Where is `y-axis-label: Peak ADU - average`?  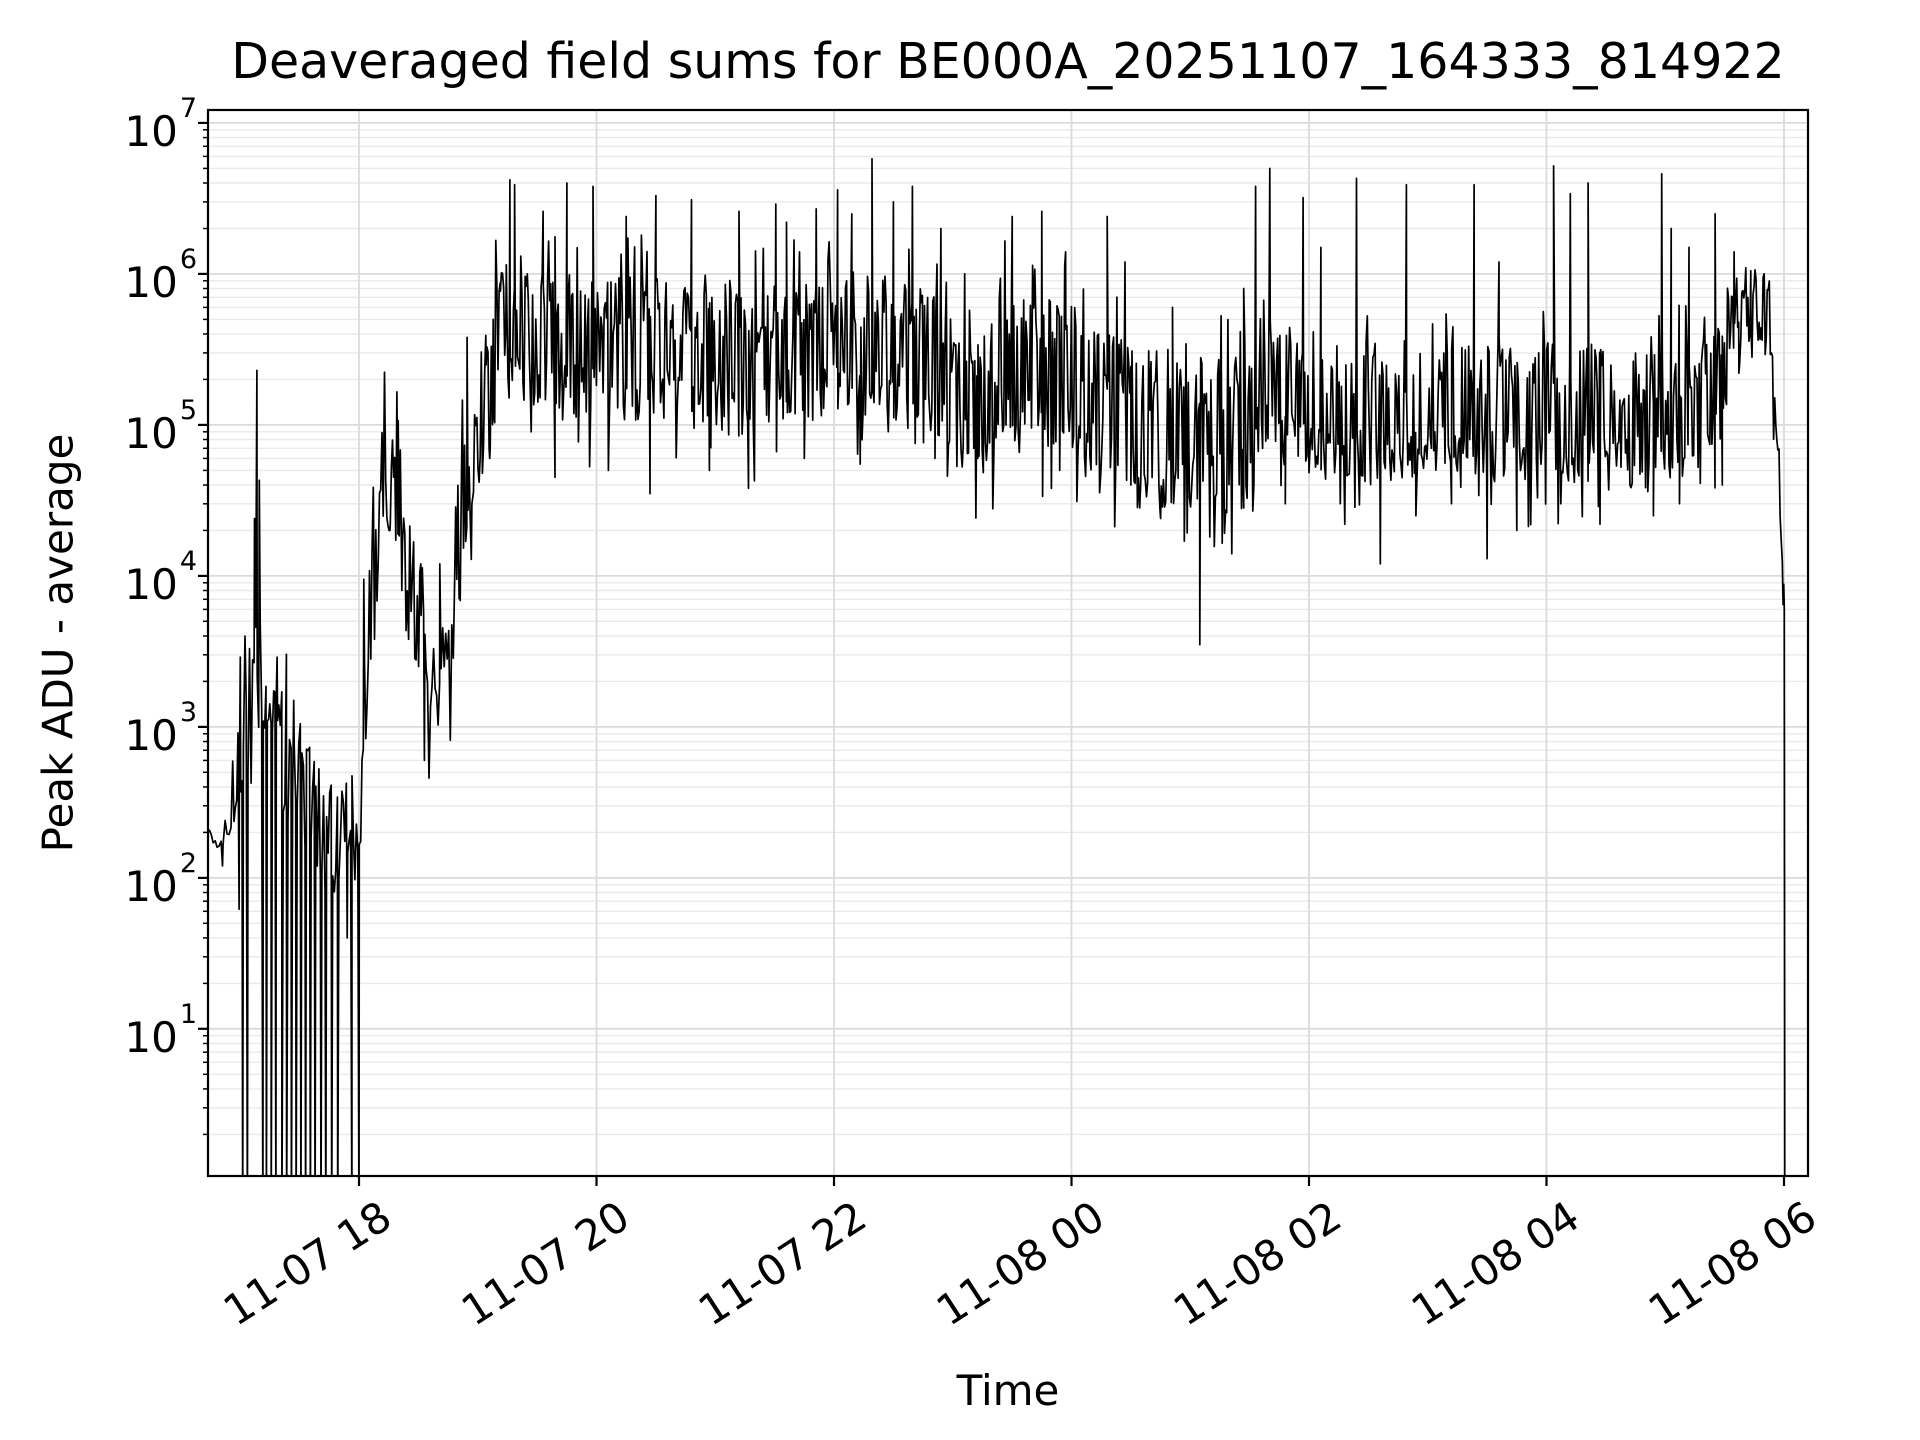
y-axis-label: Peak ADU - average is located at coordinates (58, 643).